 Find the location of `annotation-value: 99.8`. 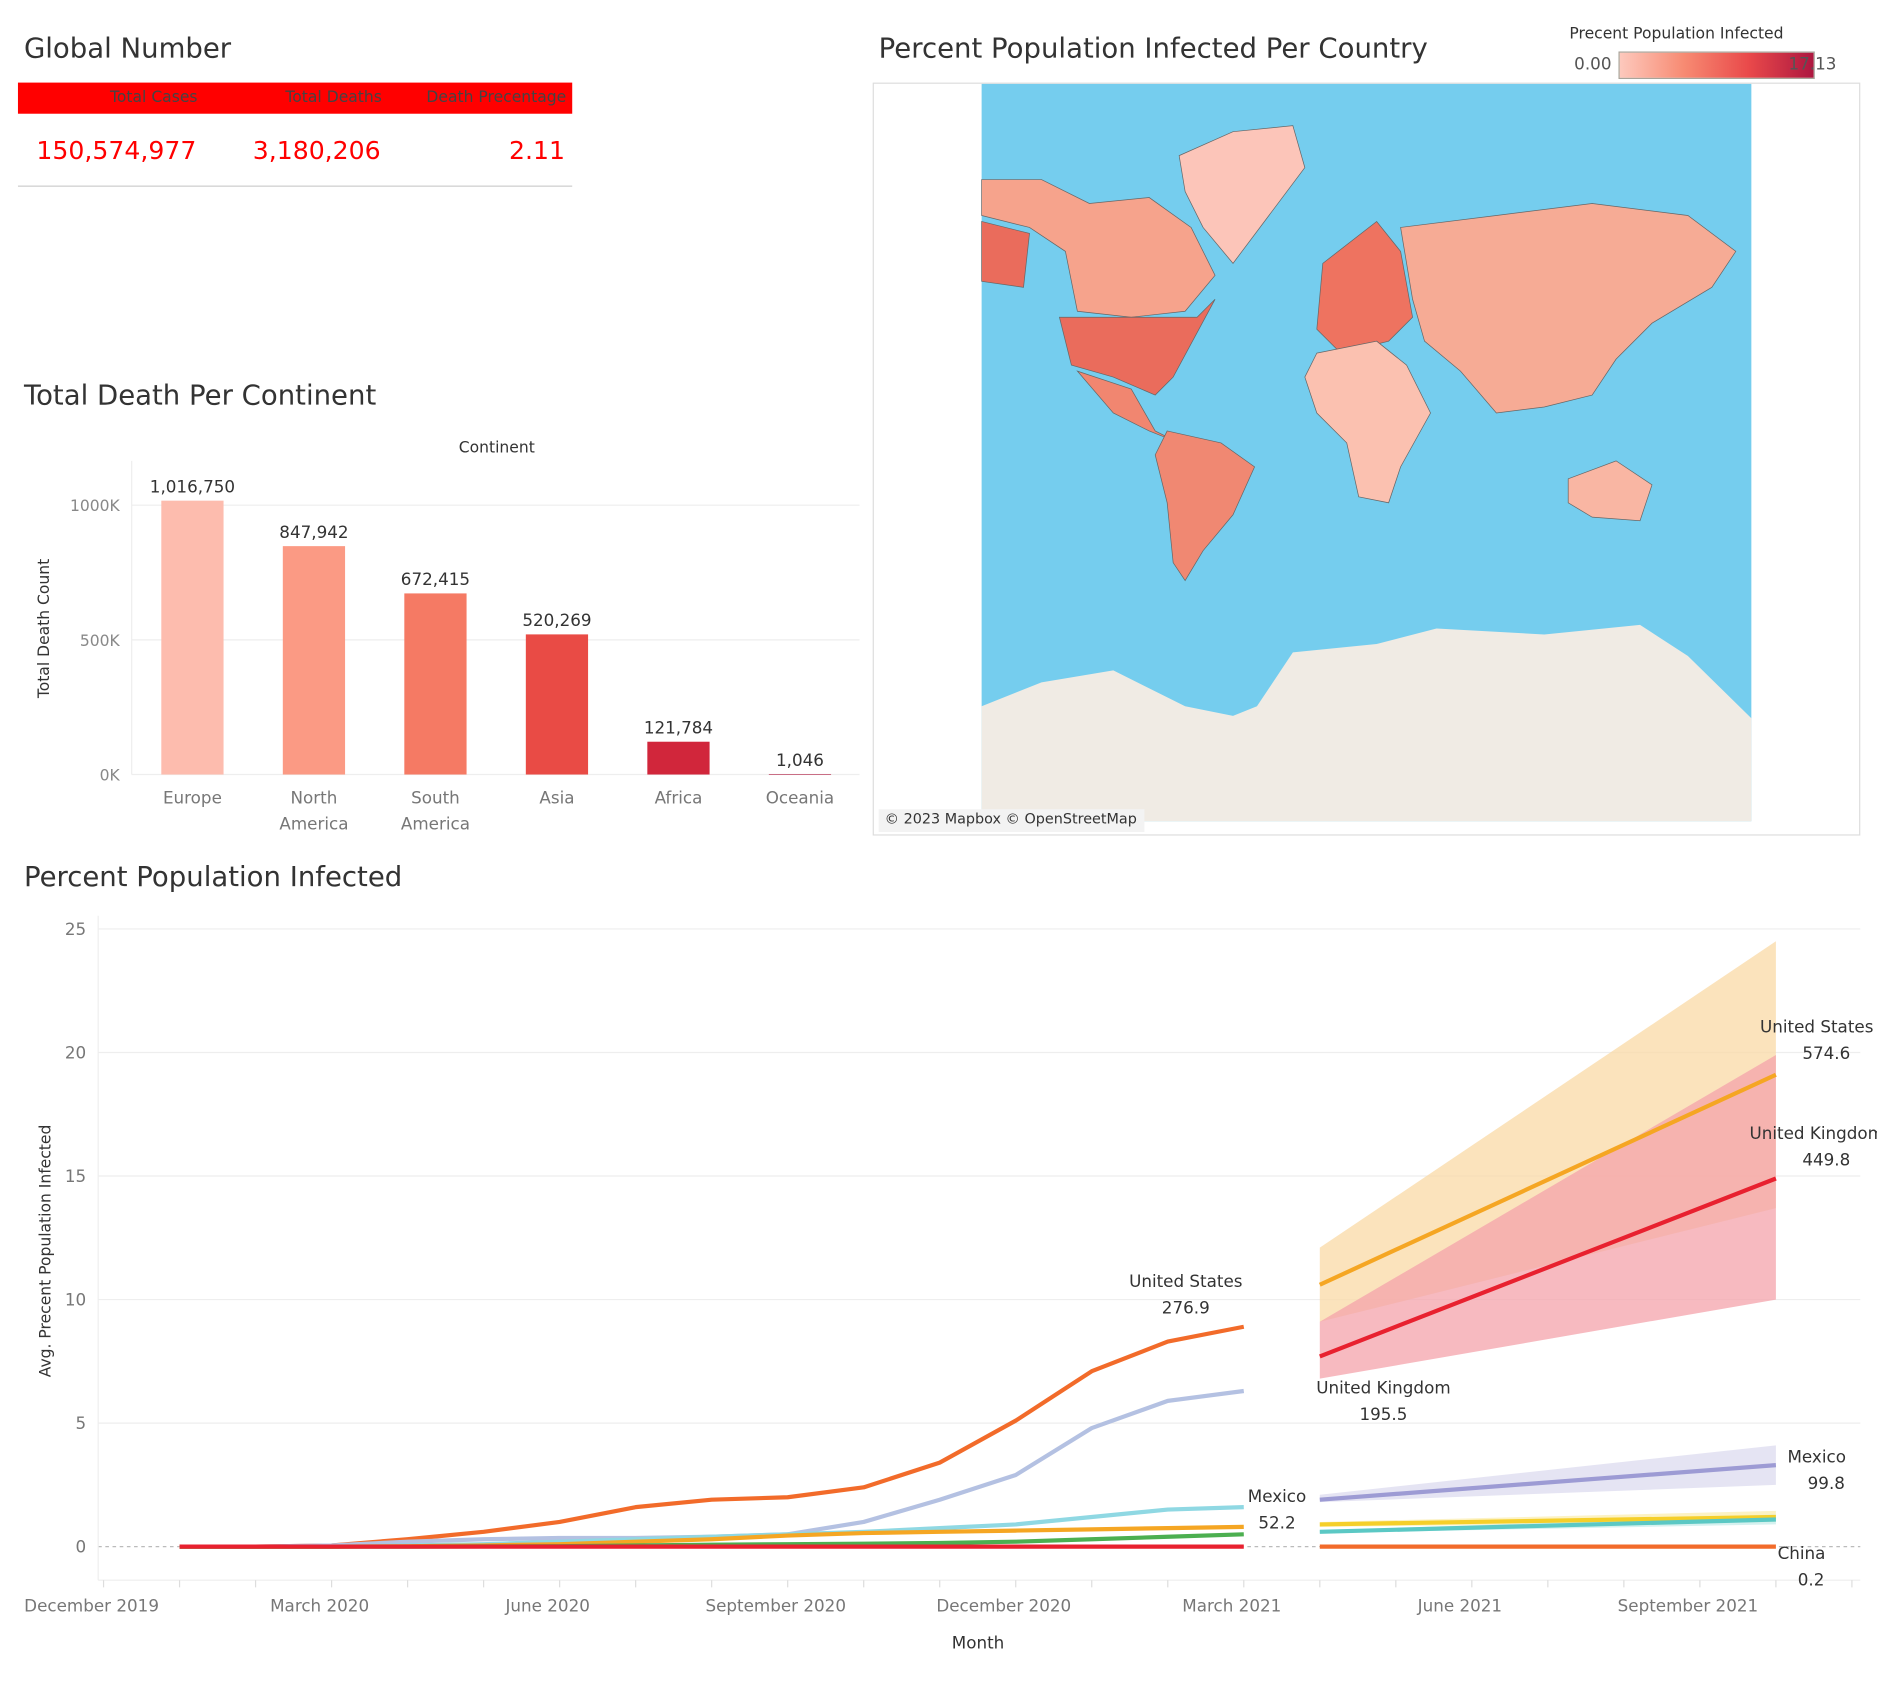

annotation-value: 99.8 is located at coordinates (1826, 1483).